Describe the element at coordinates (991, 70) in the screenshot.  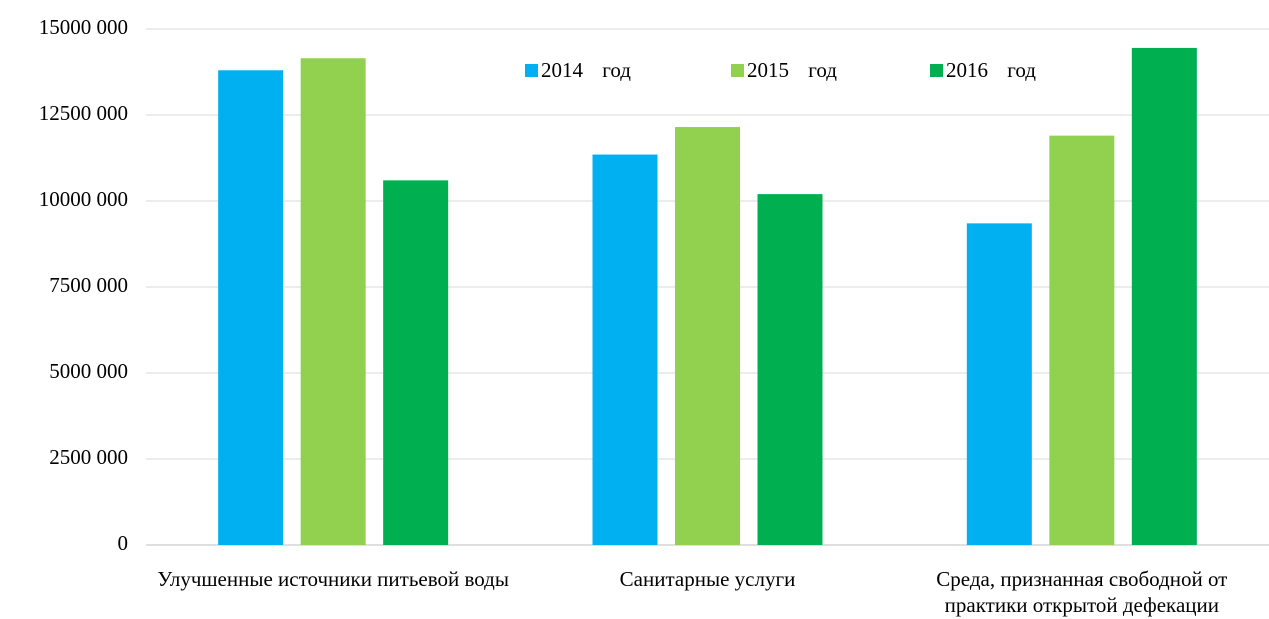
I see `legend-label: 2016 год` at that location.